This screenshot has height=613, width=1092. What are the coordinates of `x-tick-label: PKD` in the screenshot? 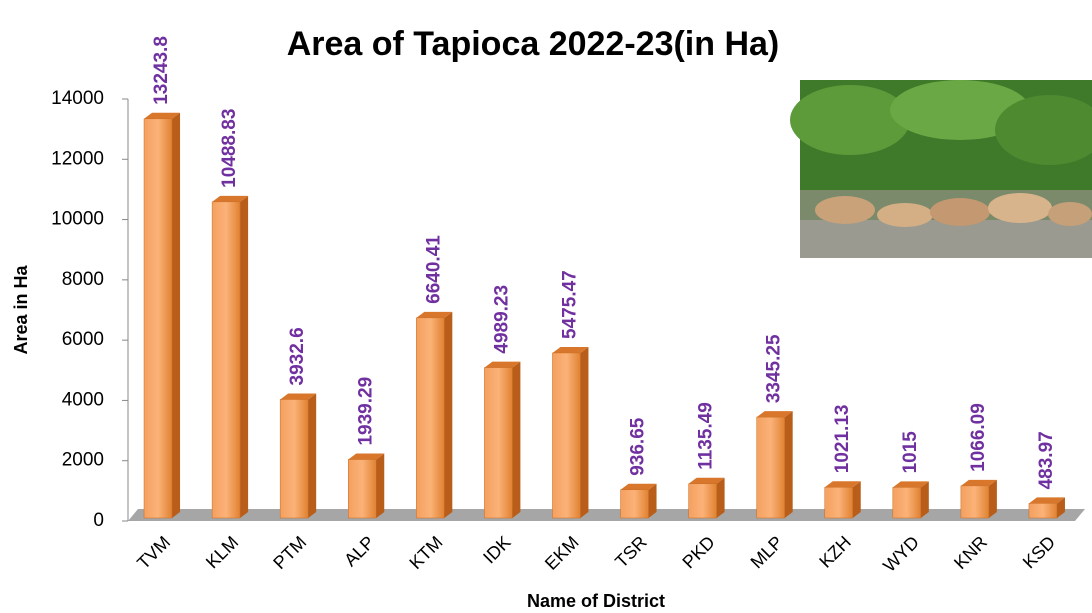 It's located at (698, 552).